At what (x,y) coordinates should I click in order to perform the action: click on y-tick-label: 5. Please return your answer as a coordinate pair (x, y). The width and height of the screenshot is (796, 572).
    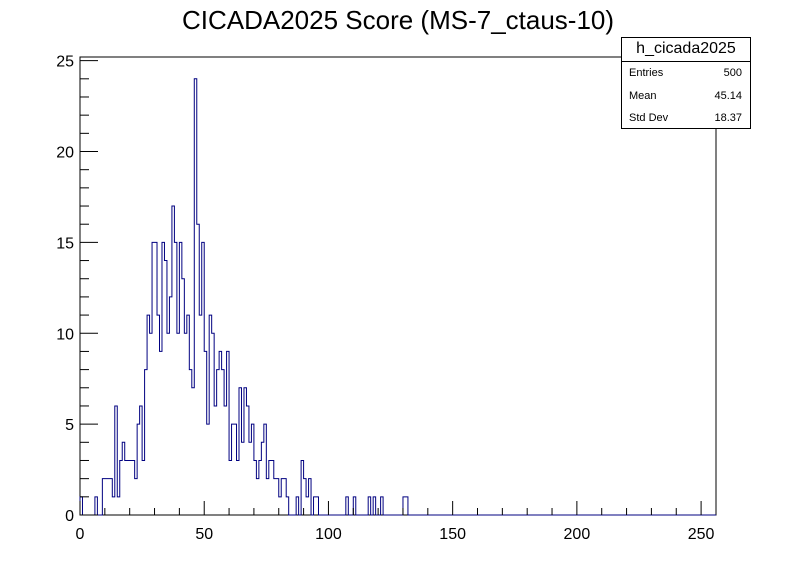
    Looking at the image, I should click on (69, 425).